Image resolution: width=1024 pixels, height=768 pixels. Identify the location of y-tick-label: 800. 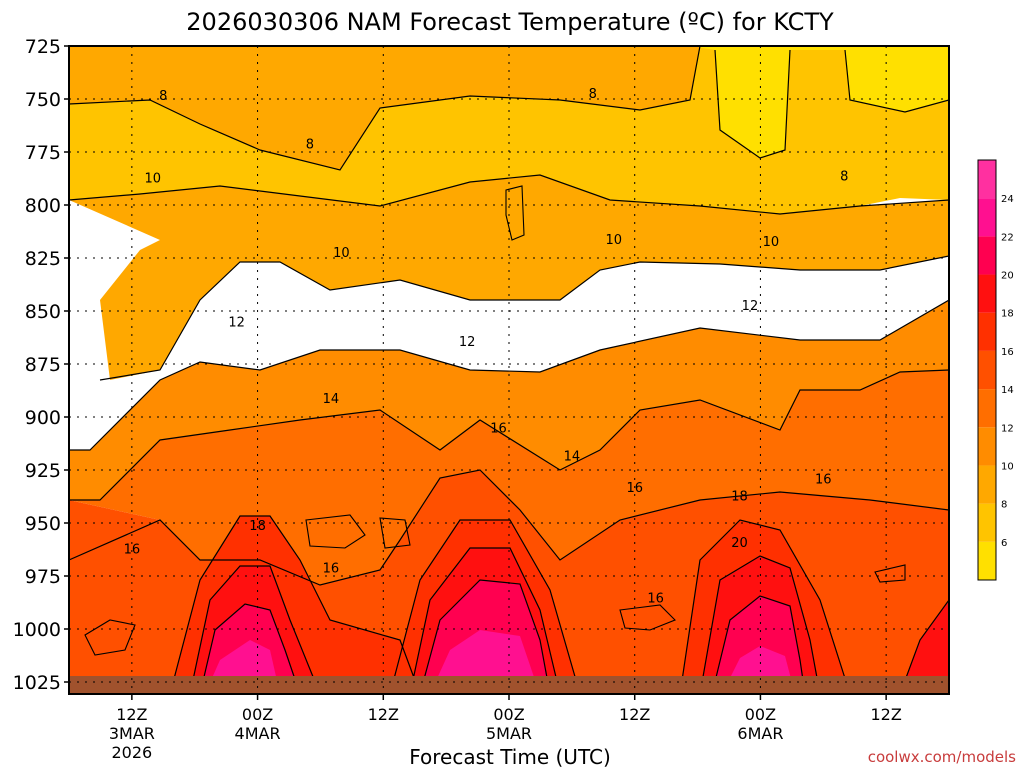
(43, 206).